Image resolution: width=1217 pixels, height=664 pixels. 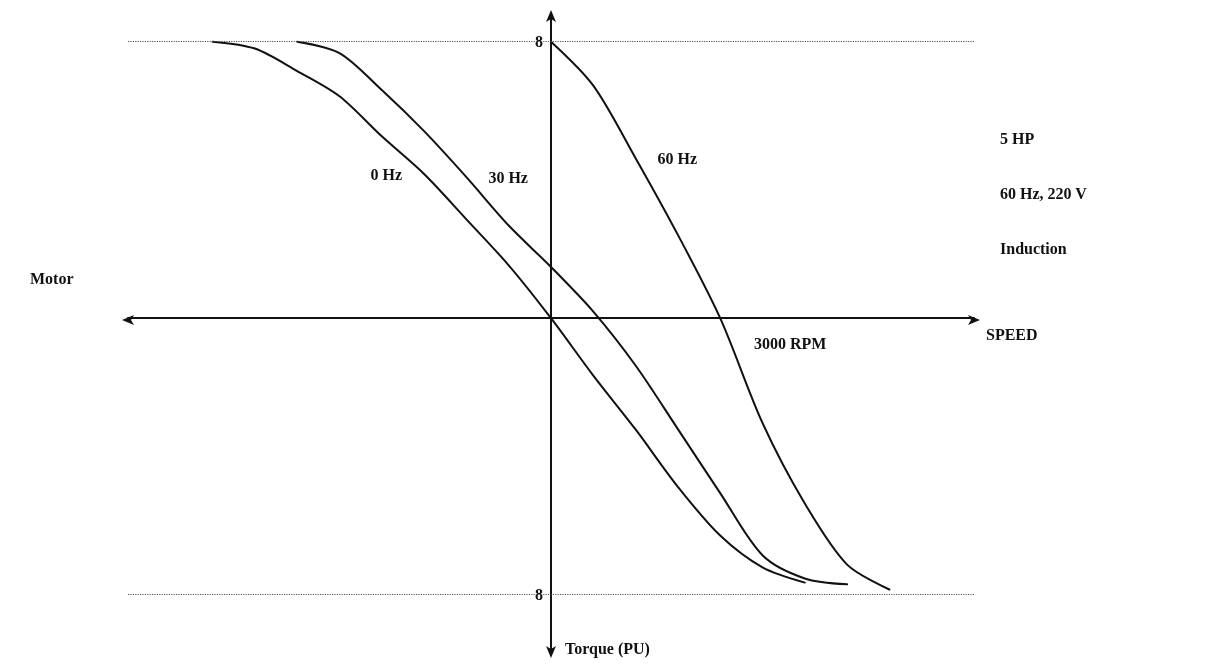 I want to click on annotation: Torque (PU), so click(x=607, y=648).